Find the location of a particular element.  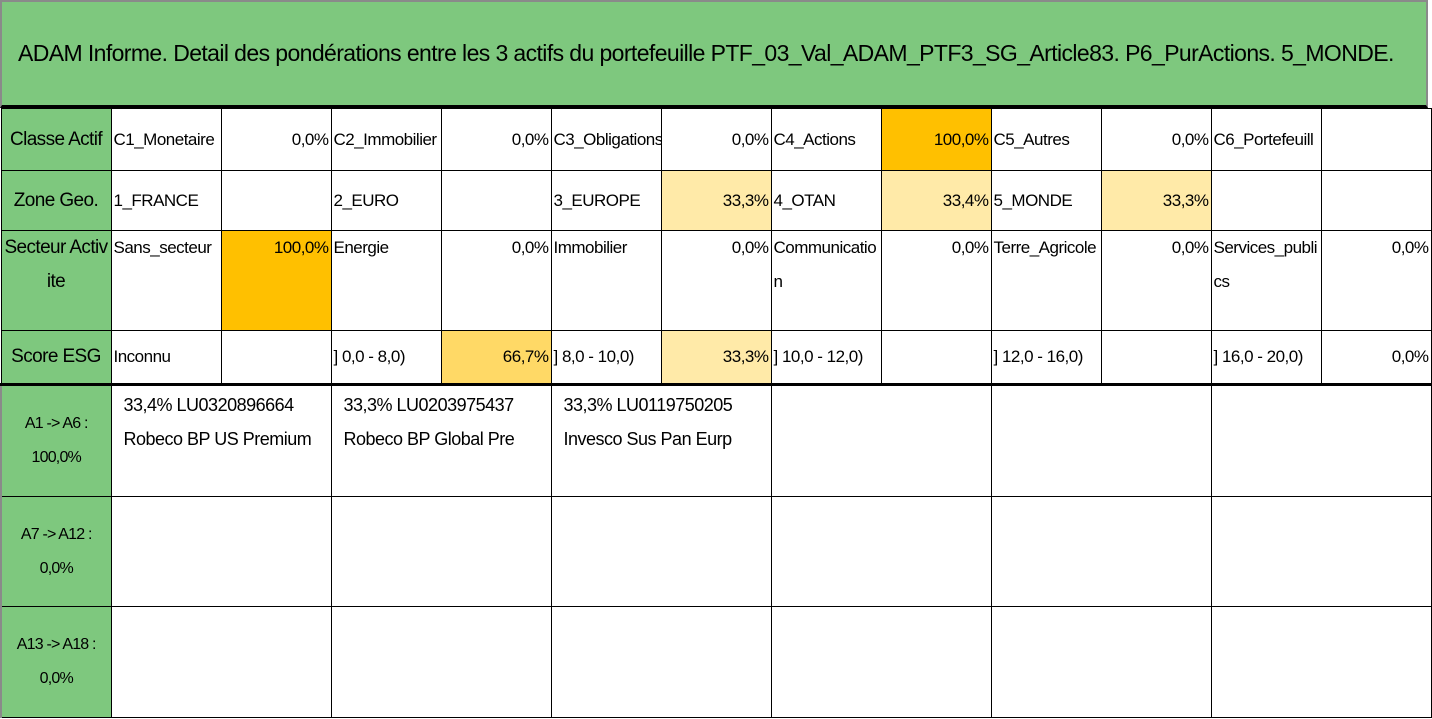

cell-label: 5_MONDE is located at coordinates (1046, 200).